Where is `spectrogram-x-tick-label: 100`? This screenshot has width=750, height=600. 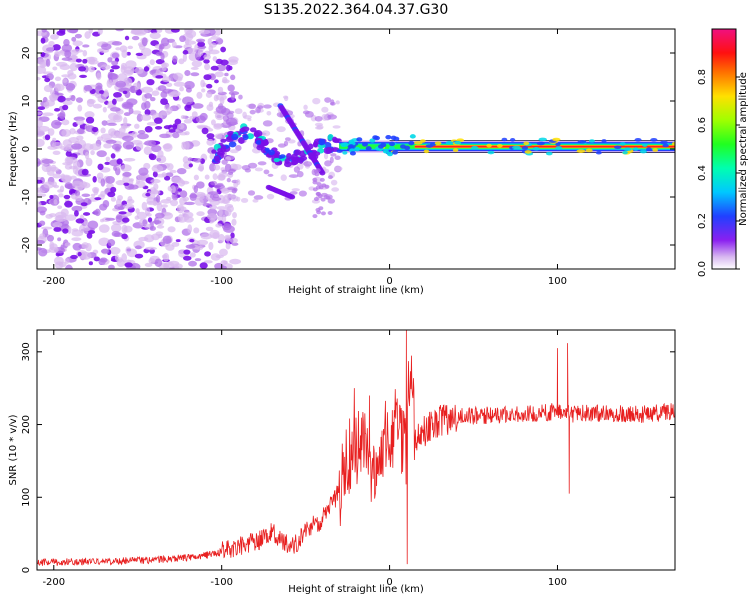 spectrogram-x-tick-label: 100 is located at coordinates (557, 281).